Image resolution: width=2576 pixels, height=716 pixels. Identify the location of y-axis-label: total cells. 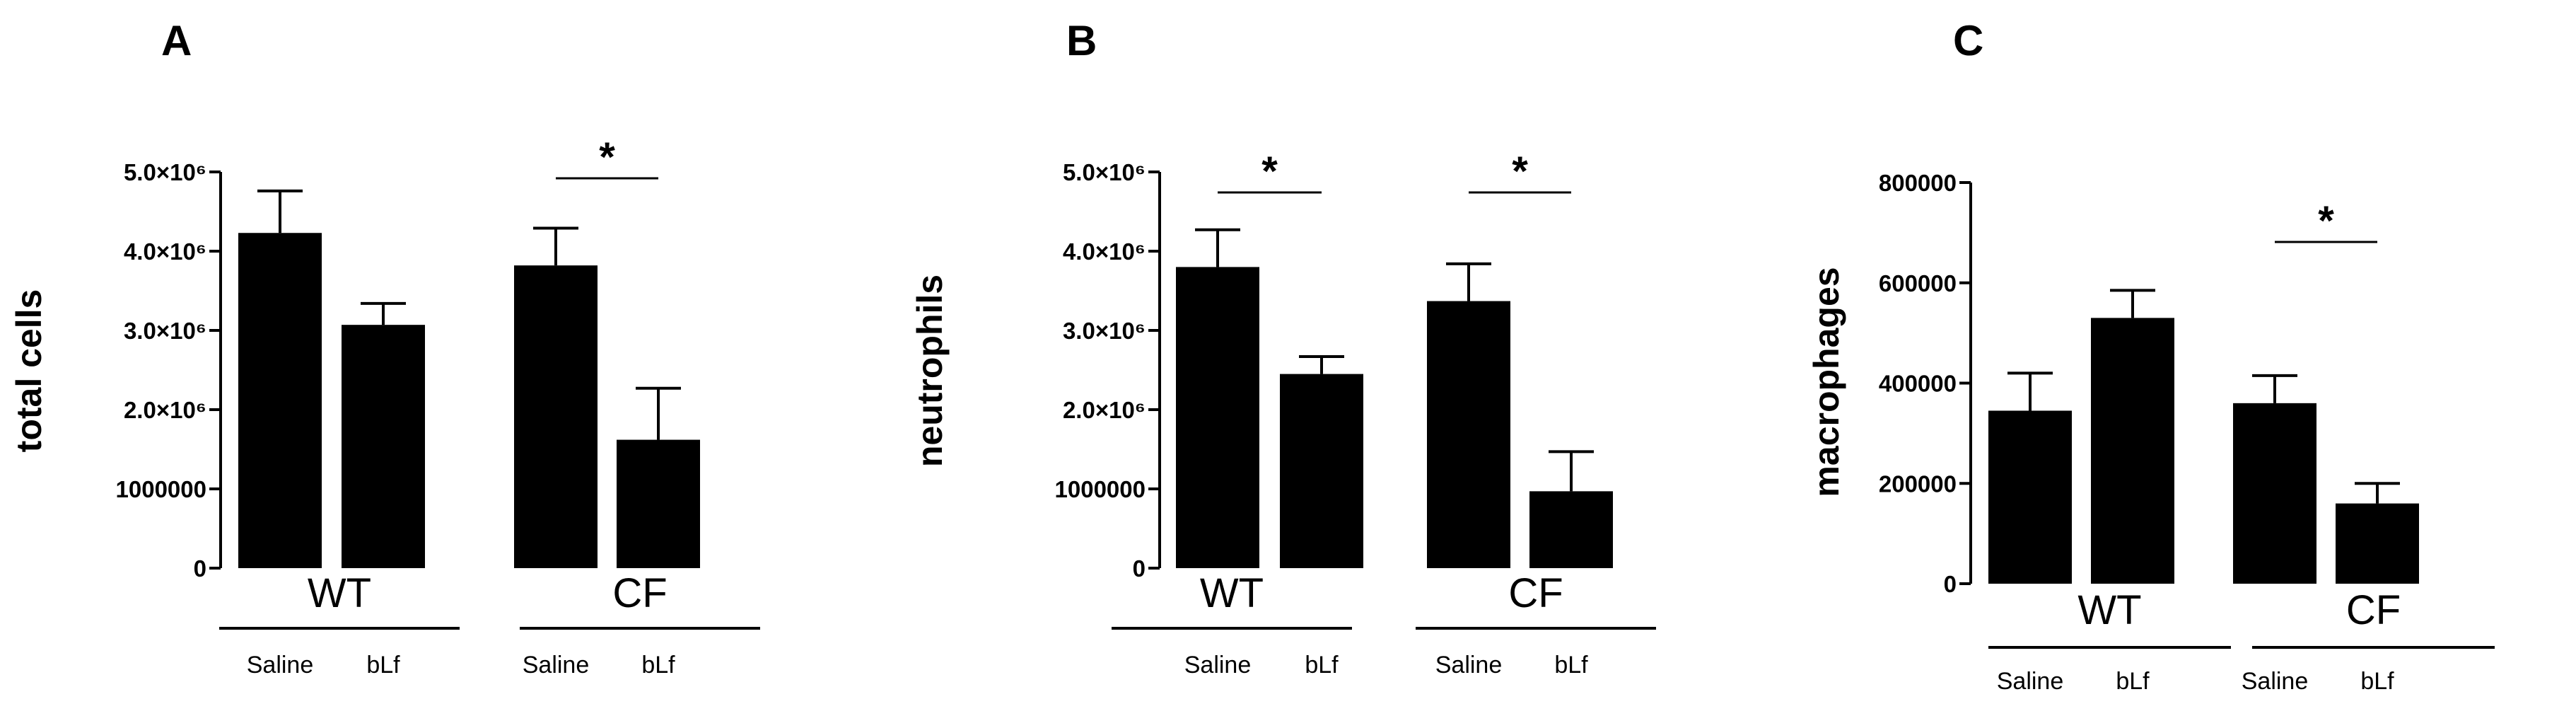
(29, 371).